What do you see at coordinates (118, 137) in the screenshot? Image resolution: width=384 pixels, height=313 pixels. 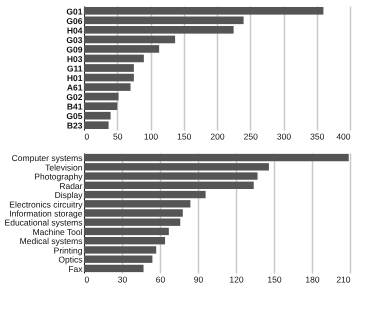 I see `x-tick-label: 50` at bounding box center [118, 137].